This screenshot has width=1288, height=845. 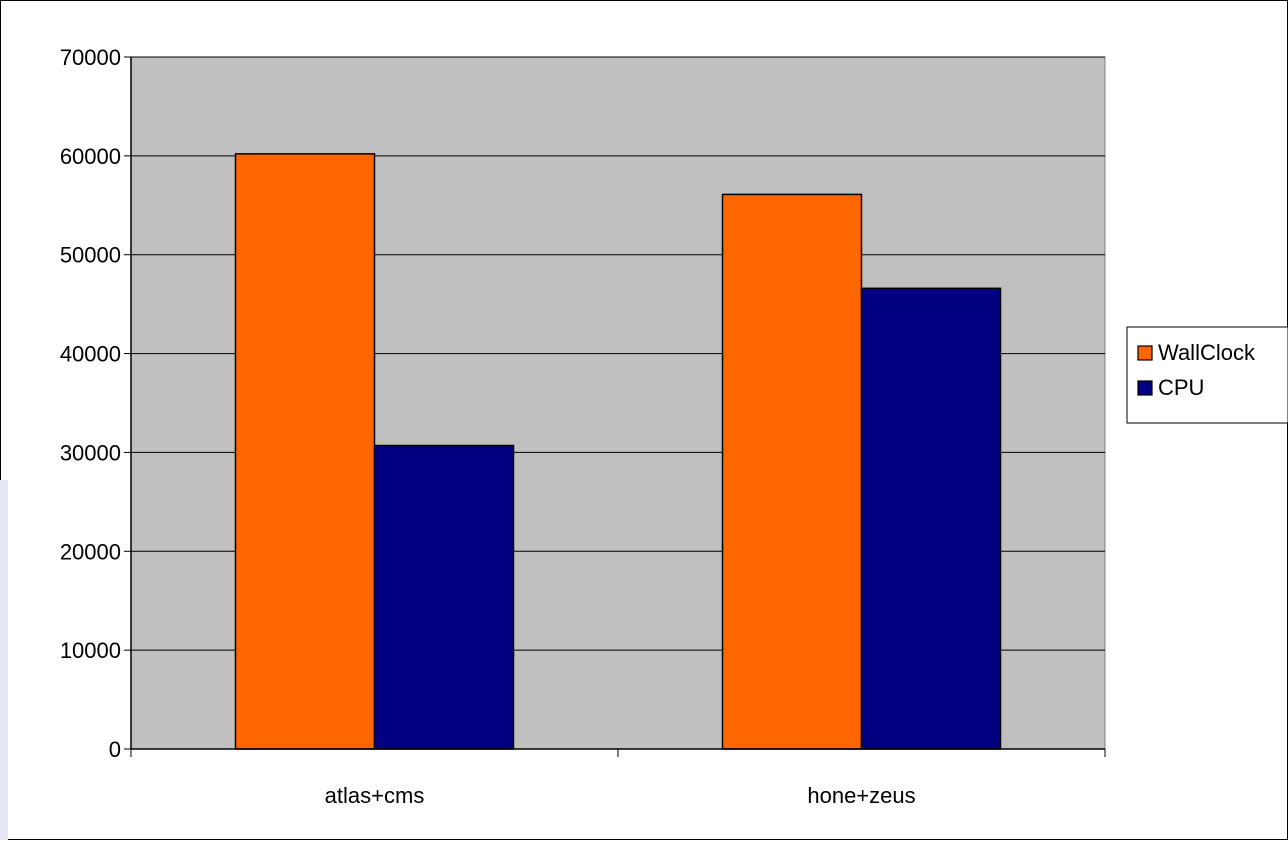 What do you see at coordinates (861, 795) in the screenshot?
I see `x-tick-label: hone+zeus` at bounding box center [861, 795].